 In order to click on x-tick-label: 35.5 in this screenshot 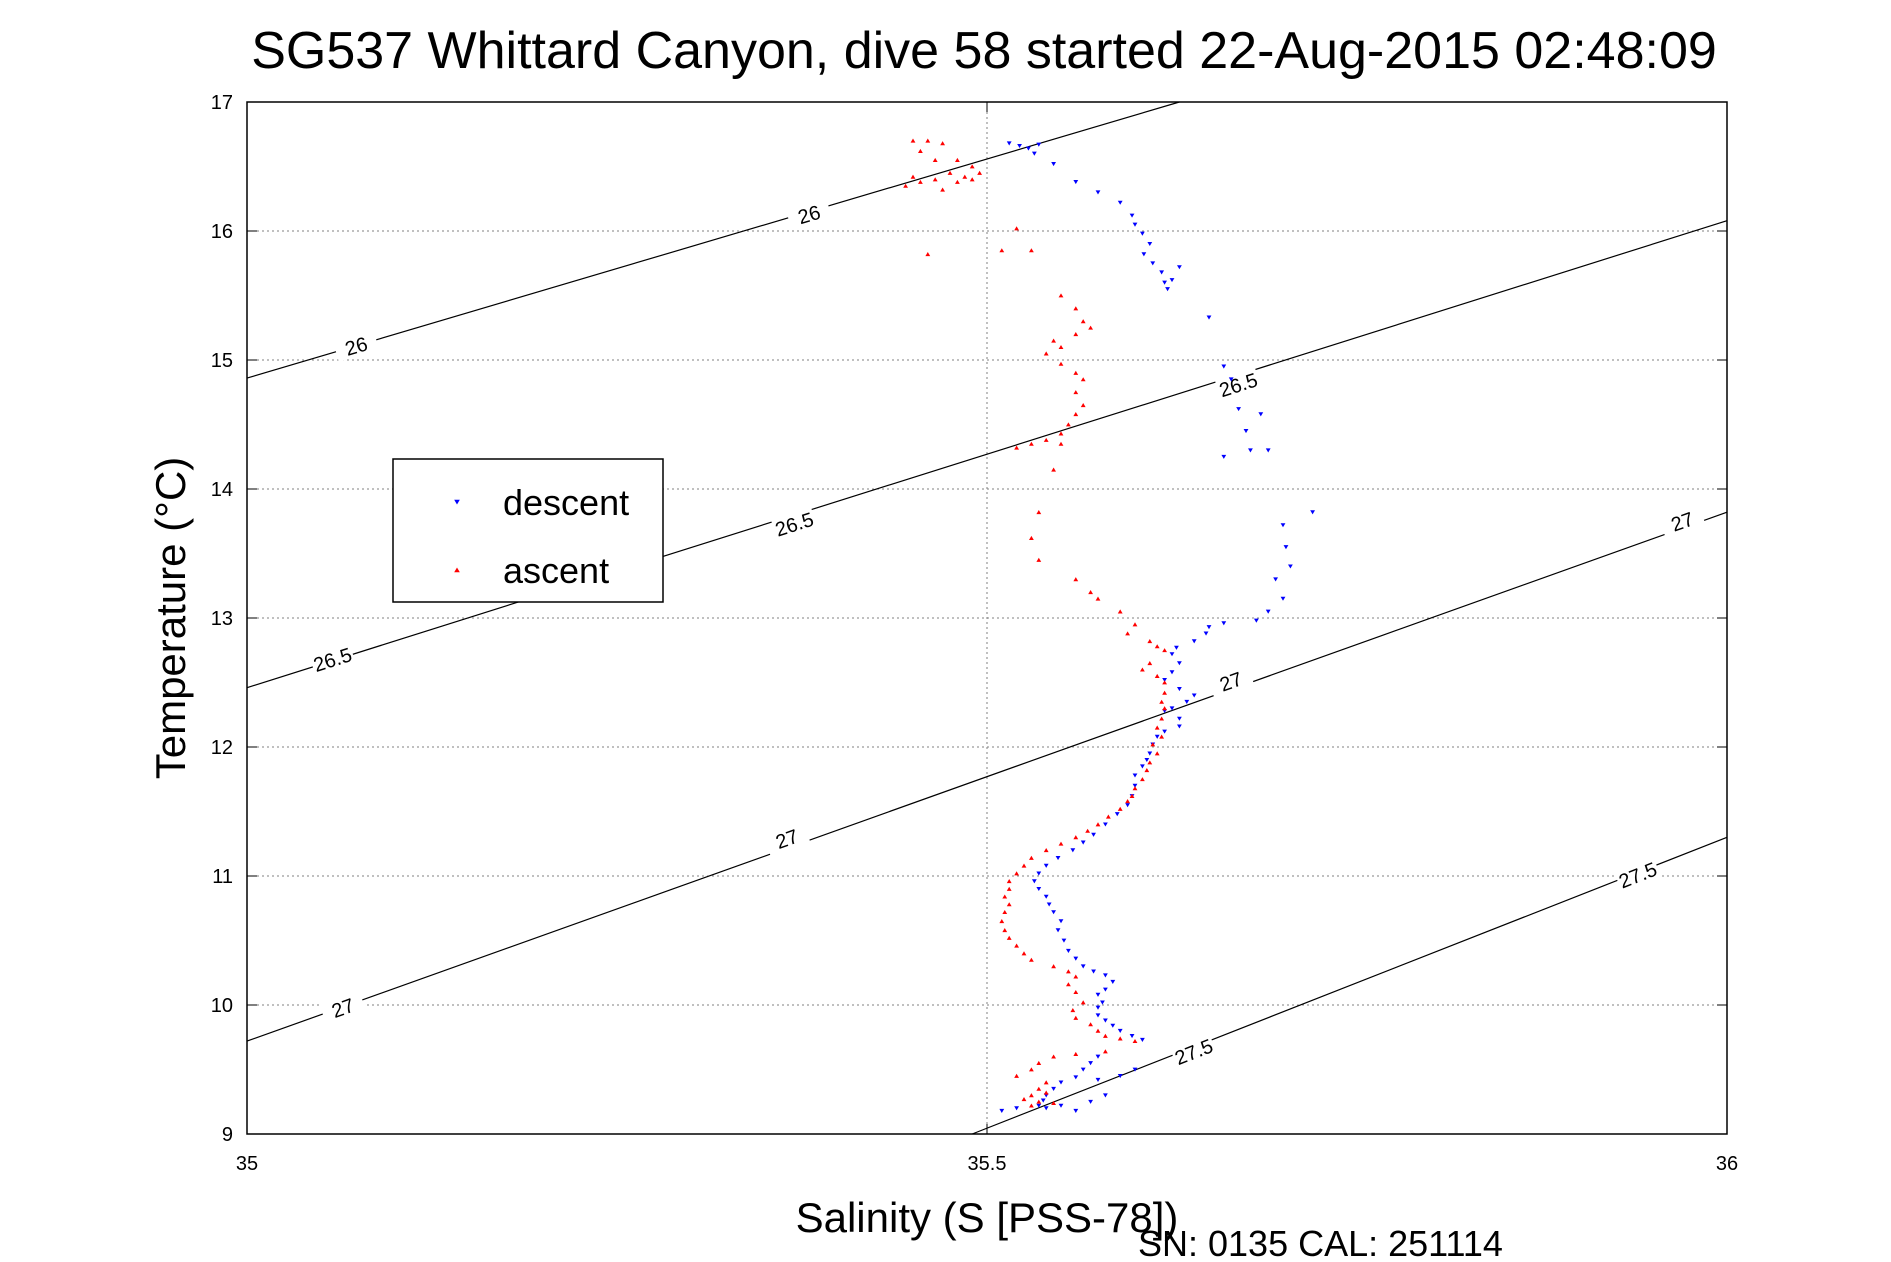, I will do `click(987, 1164)`.